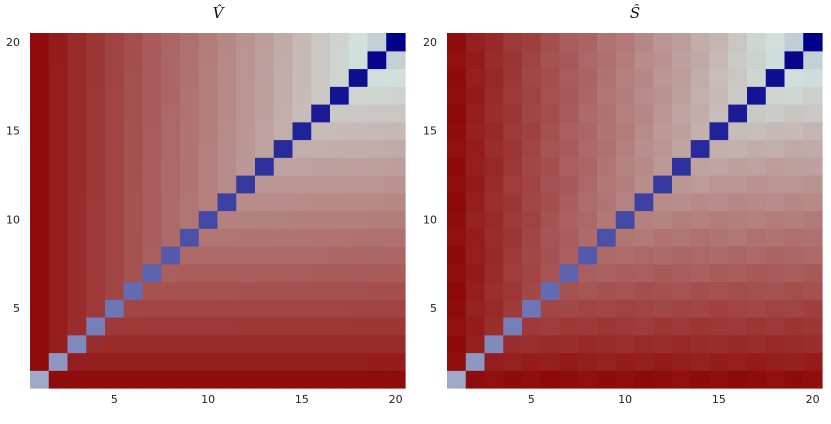 Image resolution: width=831 pixels, height=424 pixels. What do you see at coordinates (227, 202) in the screenshot?
I see `heatmap-diagonal-cell` at bounding box center [227, 202].